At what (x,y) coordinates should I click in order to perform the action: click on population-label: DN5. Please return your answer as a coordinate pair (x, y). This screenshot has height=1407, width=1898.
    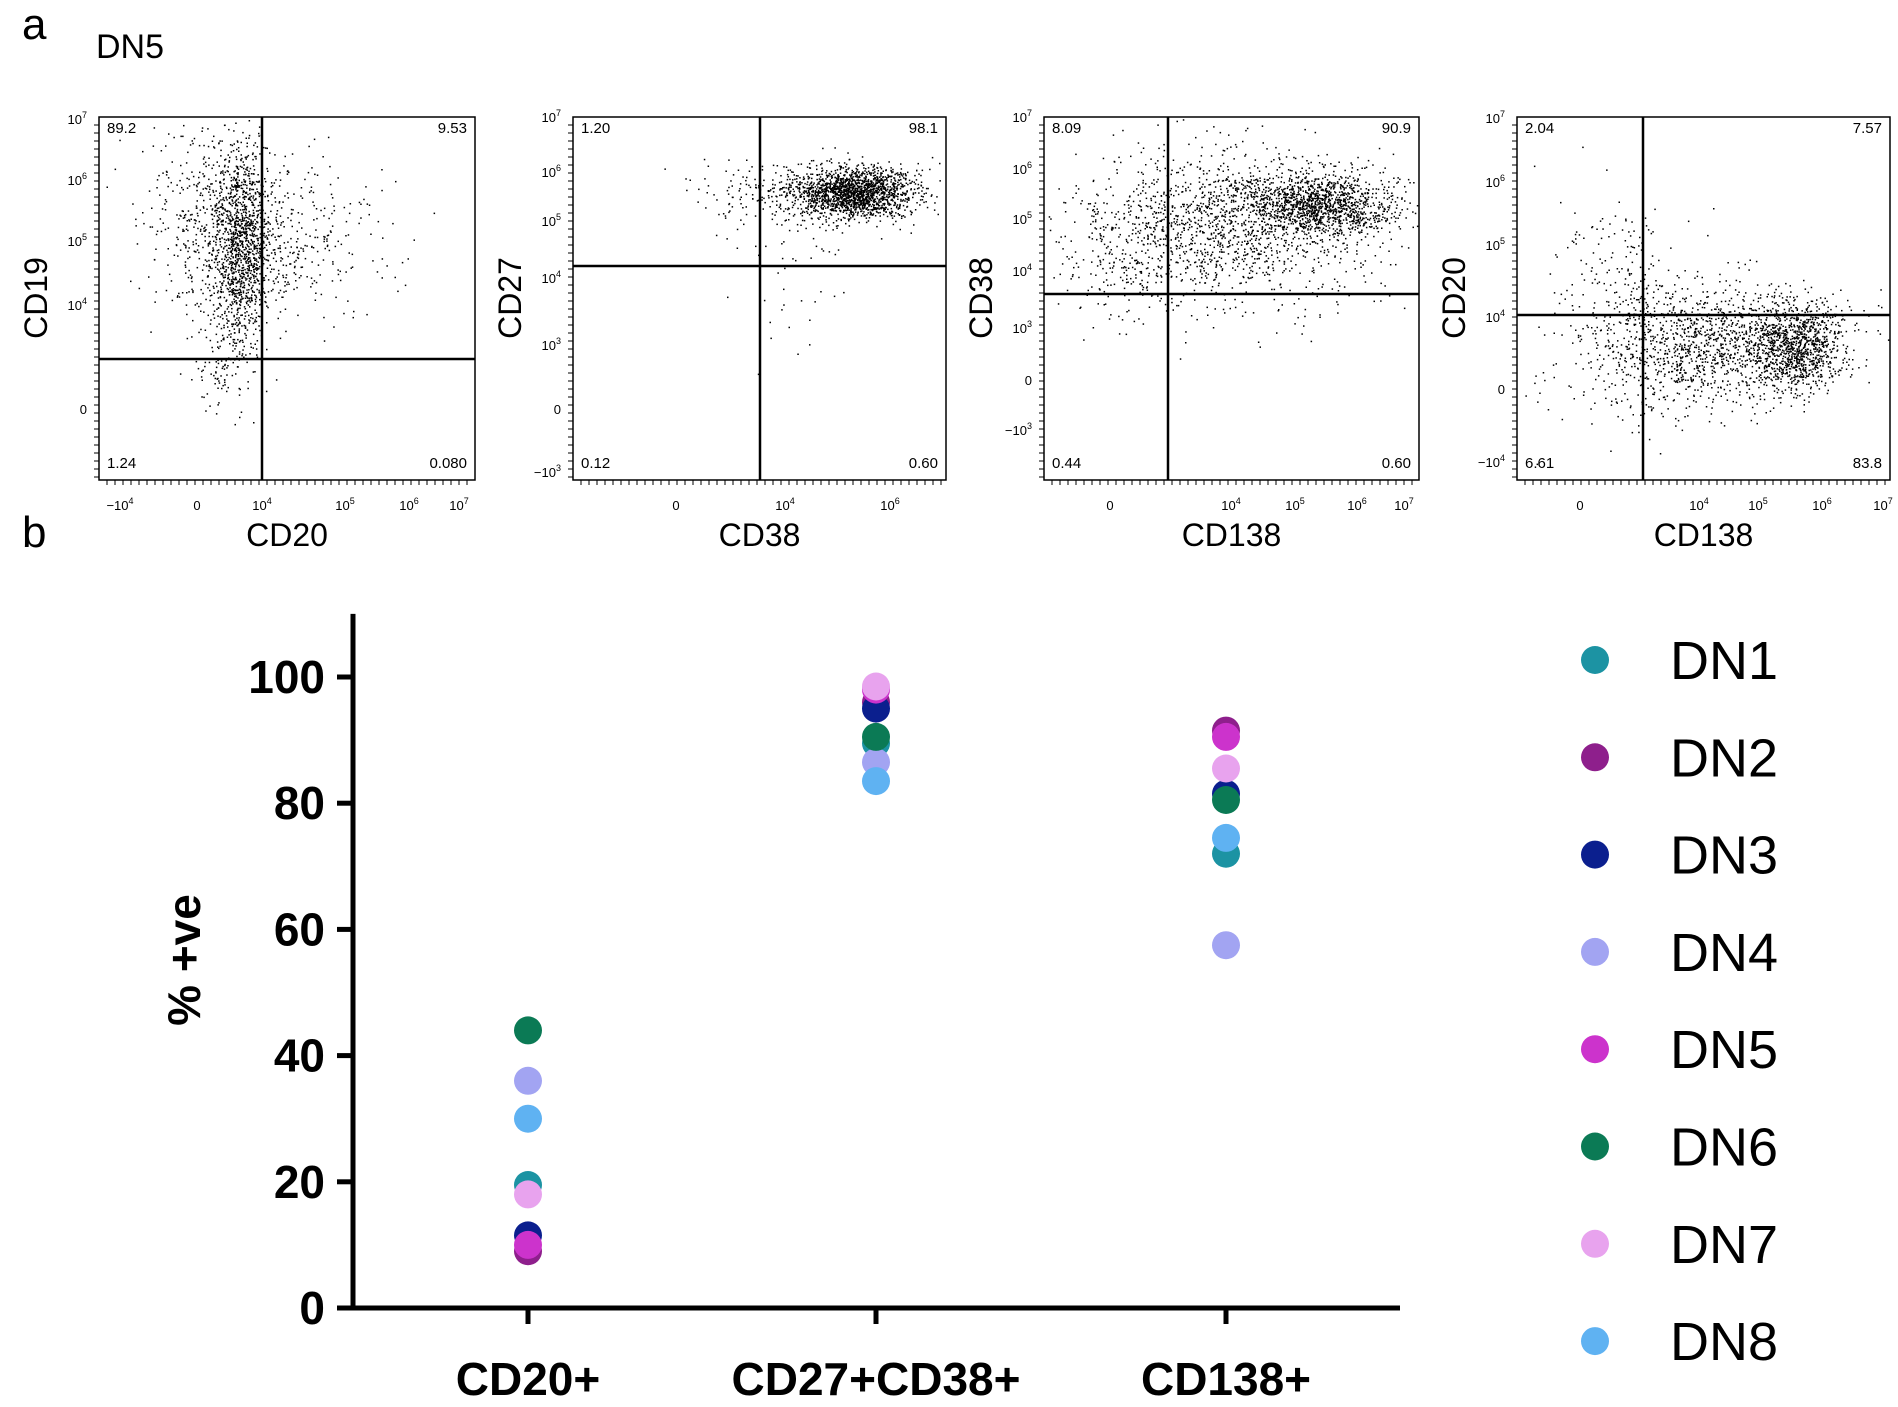
    Looking at the image, I should click on (130, 47).